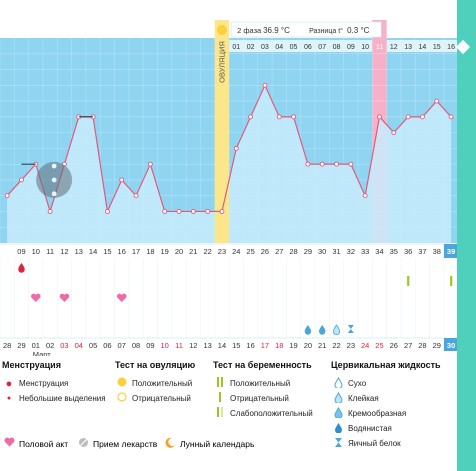 The height and width of the screenshot is (471, 476). I want to click on test-strip-icon, so click(408, 281).